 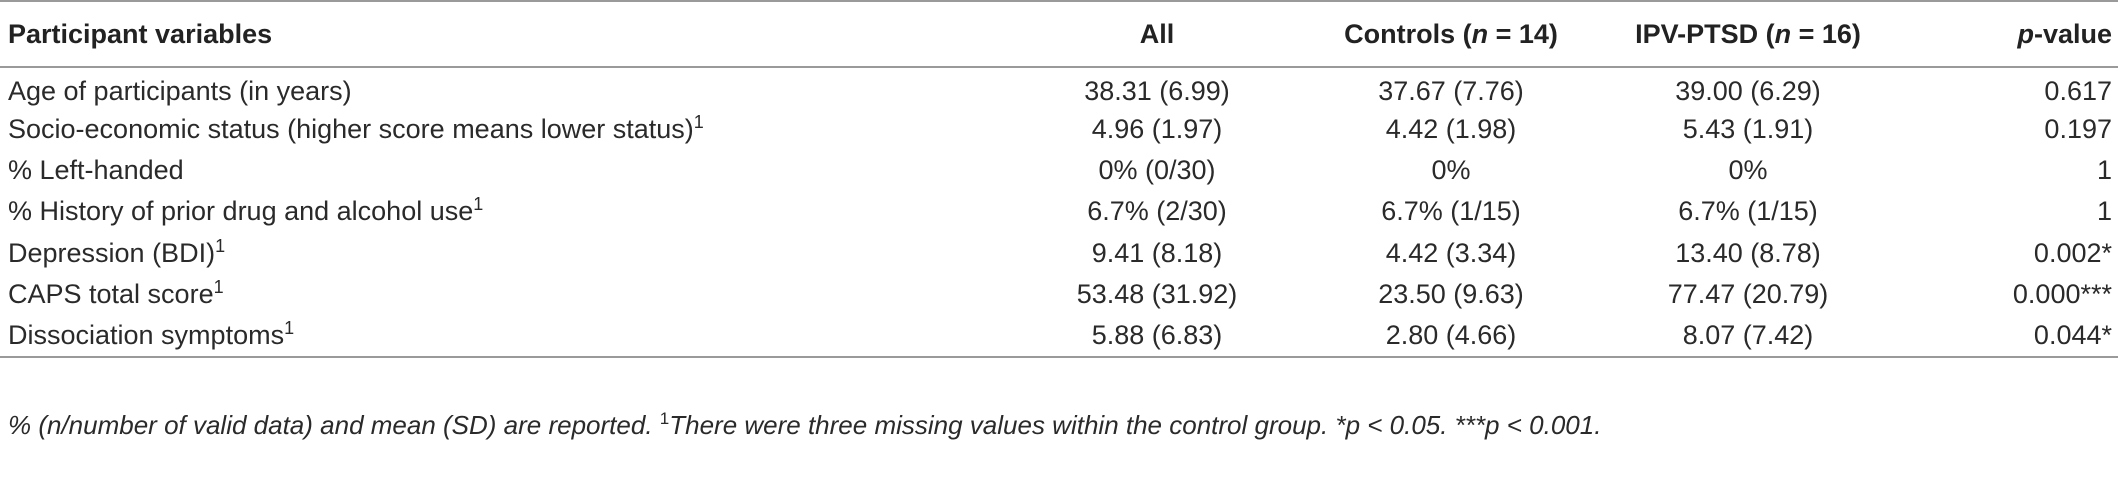 I want to click on cell-controls: 4.42 (1.98), so click(x=1451, y=128).